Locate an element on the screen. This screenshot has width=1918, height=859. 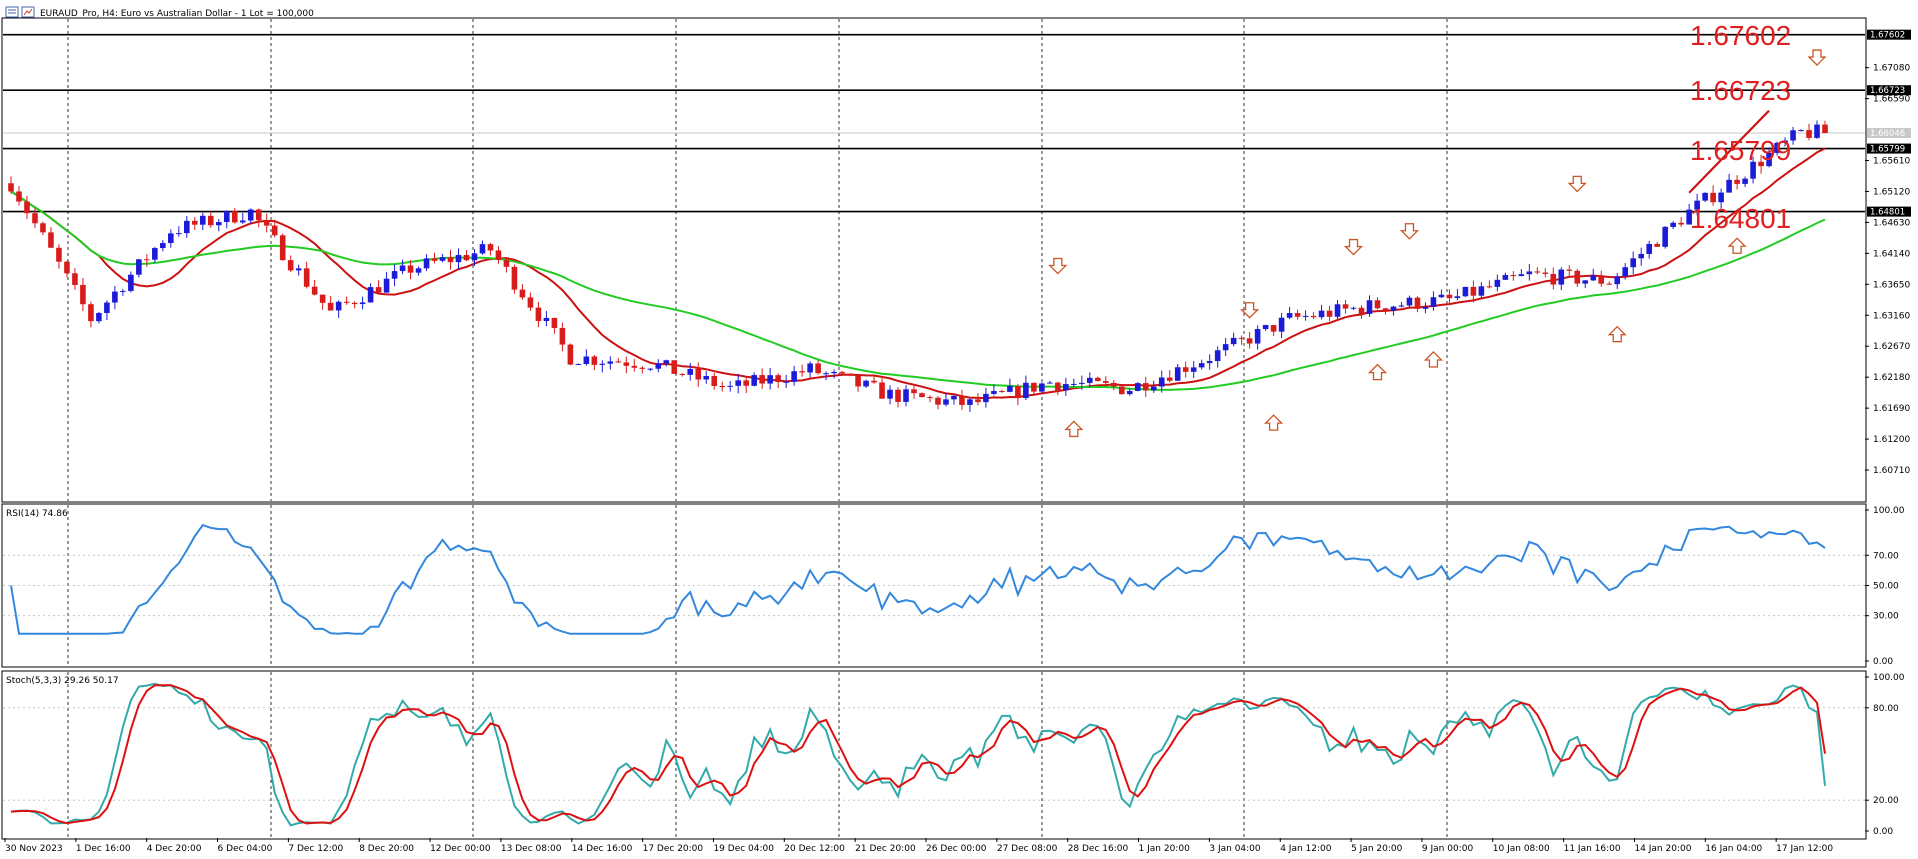
time-tick-label: 16 Jan 04:00 is located at coordinates (1733, 849).